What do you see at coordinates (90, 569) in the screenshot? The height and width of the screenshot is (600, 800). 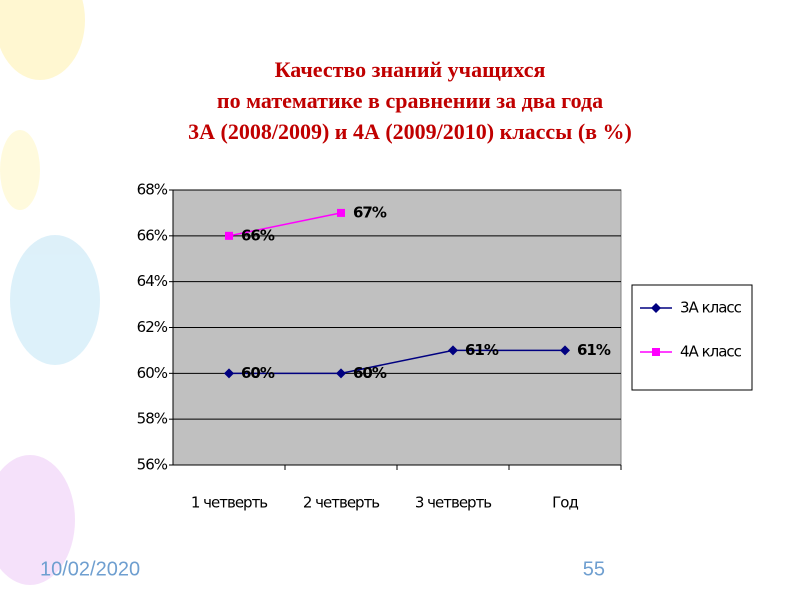 I see `date: 10/02/2020` at bounding box center [90, 569].